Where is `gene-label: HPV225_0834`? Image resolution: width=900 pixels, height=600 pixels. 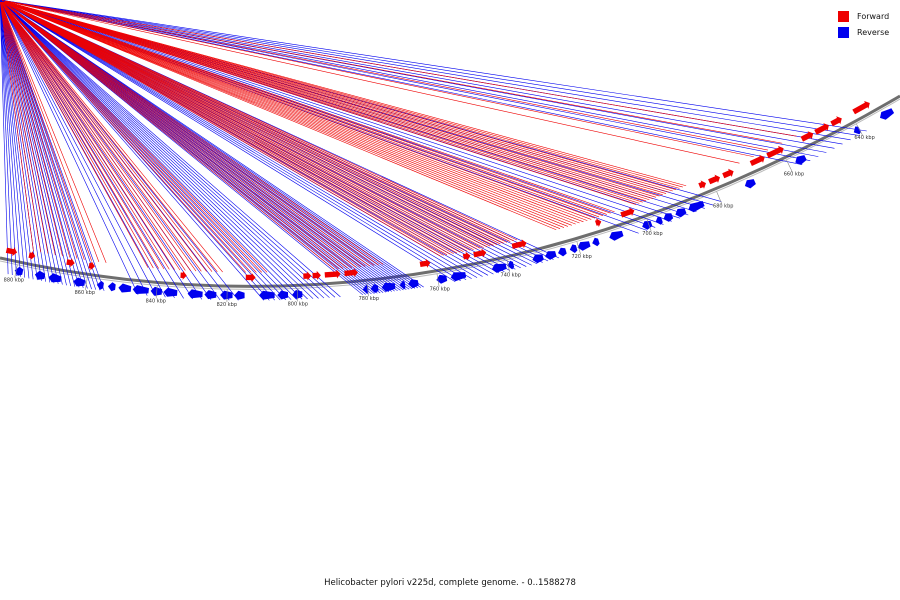
gene-label: HPV225_0834 is located at coordinates (17, 1).